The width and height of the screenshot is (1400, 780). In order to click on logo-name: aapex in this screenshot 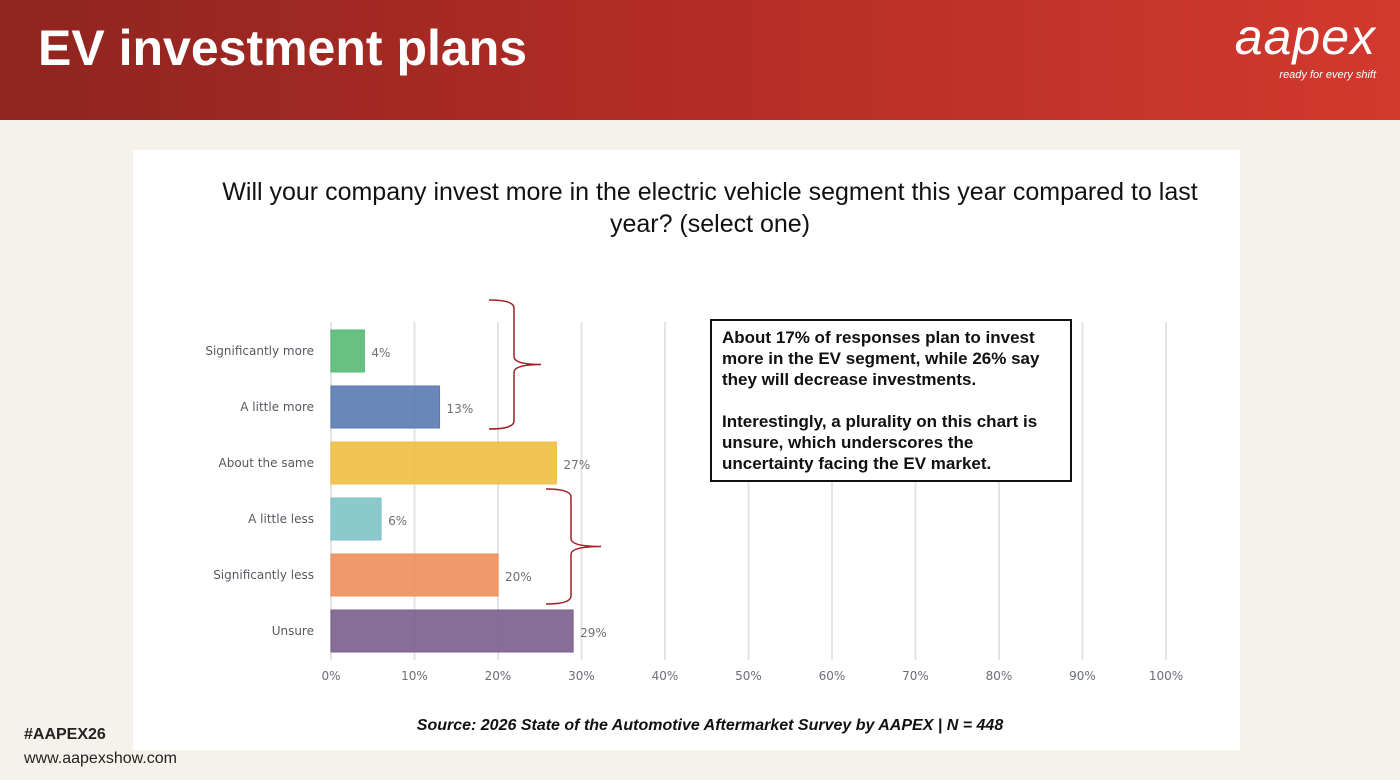, I will do `click(1305, 37)`.